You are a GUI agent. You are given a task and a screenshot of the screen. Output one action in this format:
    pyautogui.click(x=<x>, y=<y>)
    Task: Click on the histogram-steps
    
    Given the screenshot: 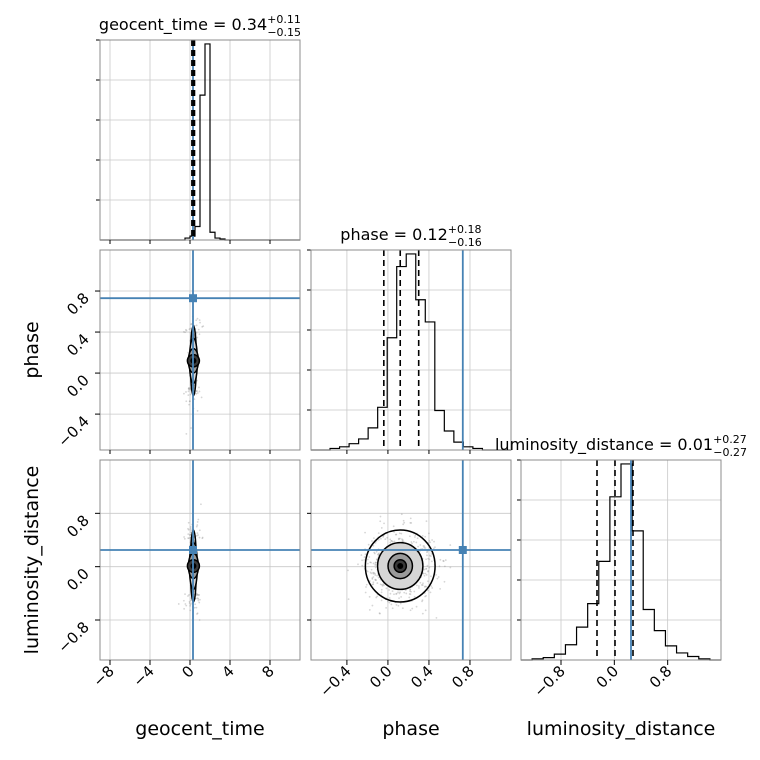 What is the action you would take?
    pyautogui.click(x=621, y=562)
    